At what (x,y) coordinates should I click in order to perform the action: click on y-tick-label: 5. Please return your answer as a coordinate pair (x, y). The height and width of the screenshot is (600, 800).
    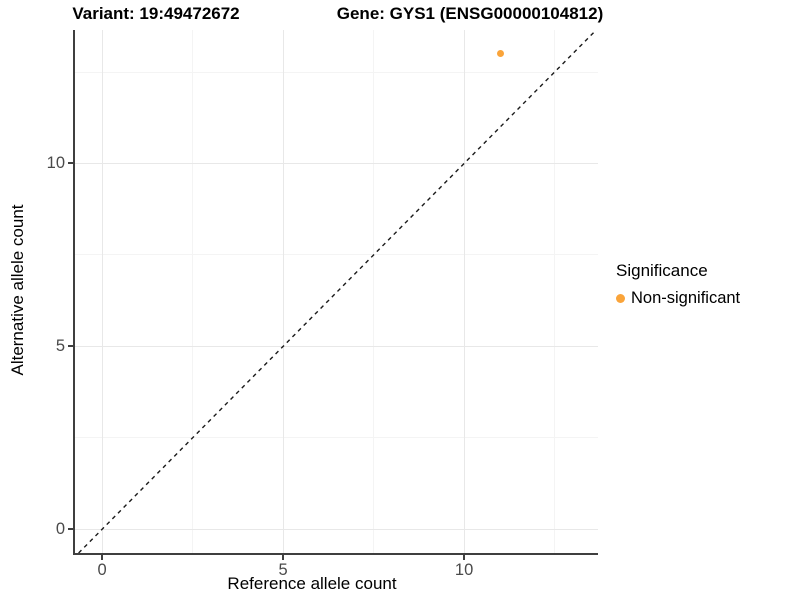
    Looking at the image, I should click on (60, 346).